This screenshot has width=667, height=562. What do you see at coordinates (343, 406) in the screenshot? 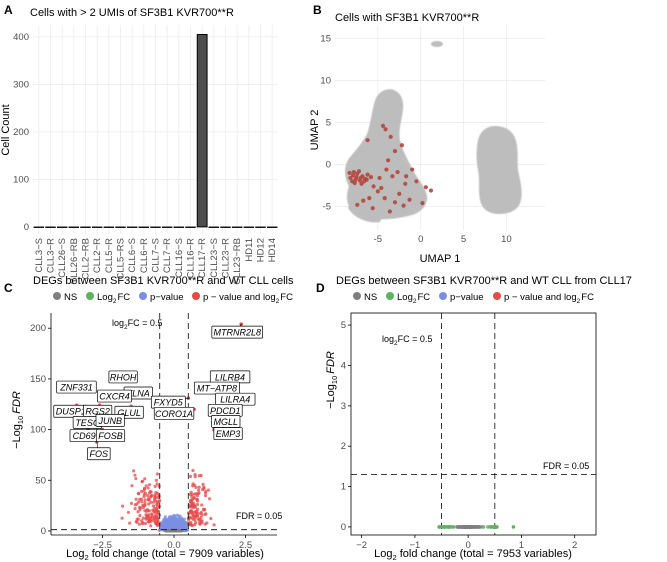
I see `ytick-label: 3` at bounding box center [343, 406].